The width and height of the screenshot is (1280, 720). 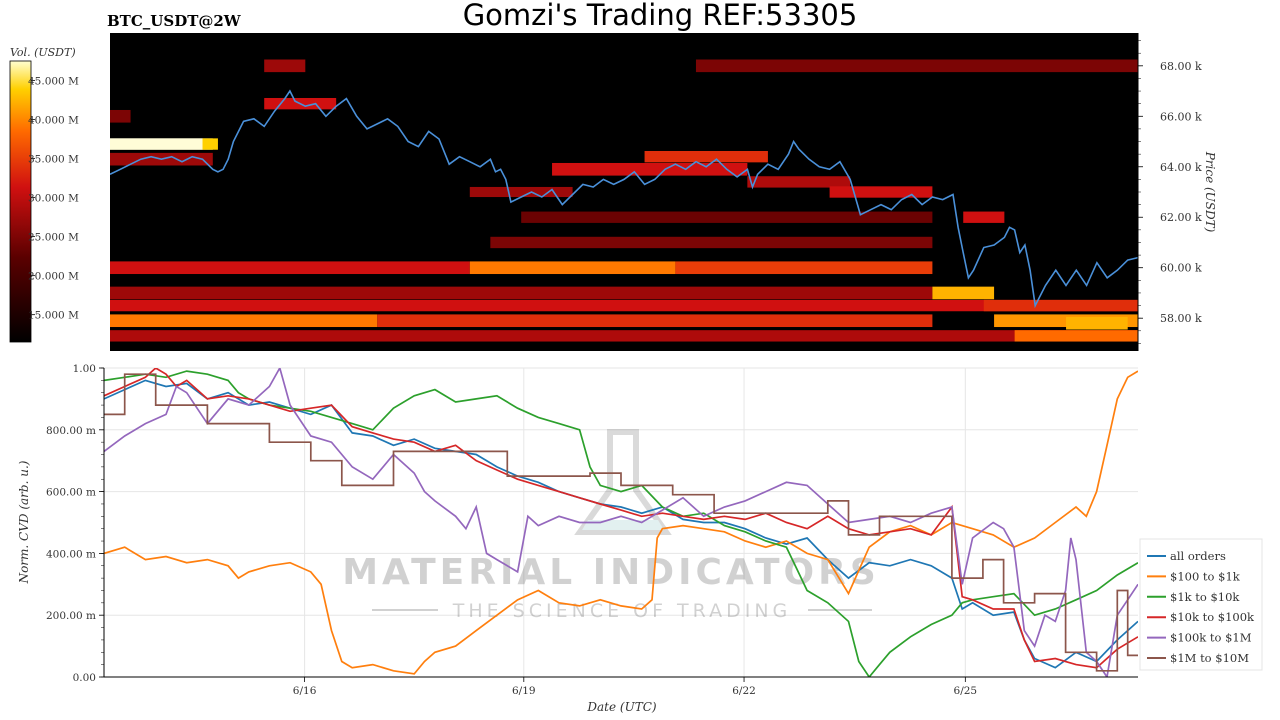 I want to click on cvd-x-axis-label: Date (UTC), so click(x=621, y=707).